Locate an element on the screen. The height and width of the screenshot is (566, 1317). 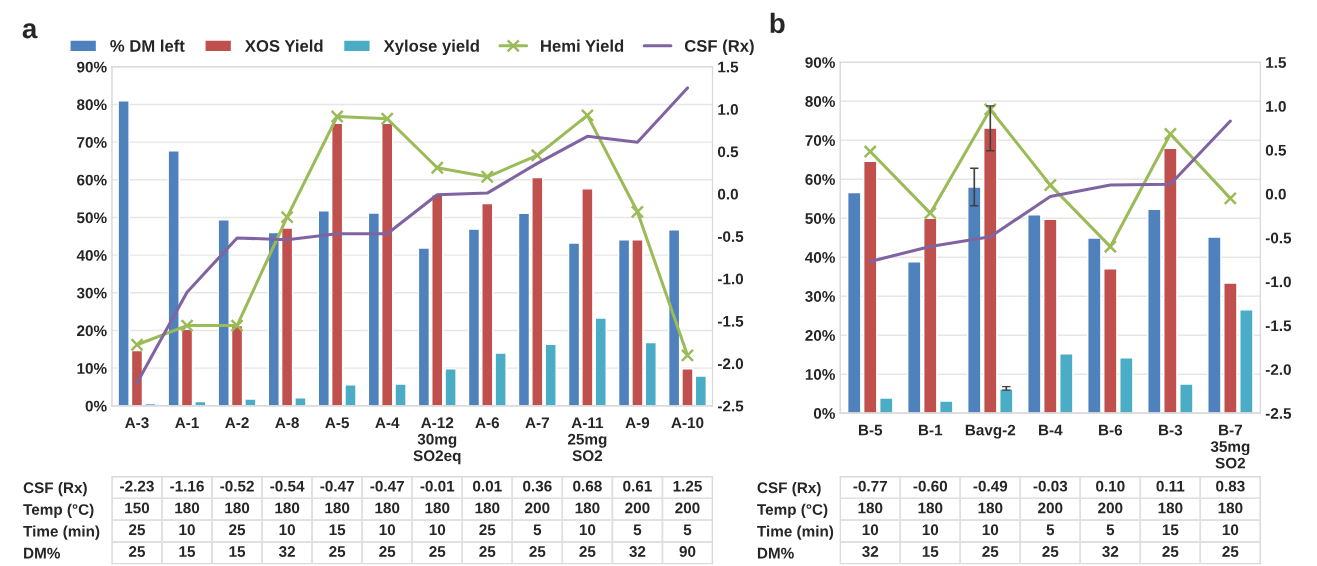
x-tick-label: A-10 is located at coordinates (687, 423).